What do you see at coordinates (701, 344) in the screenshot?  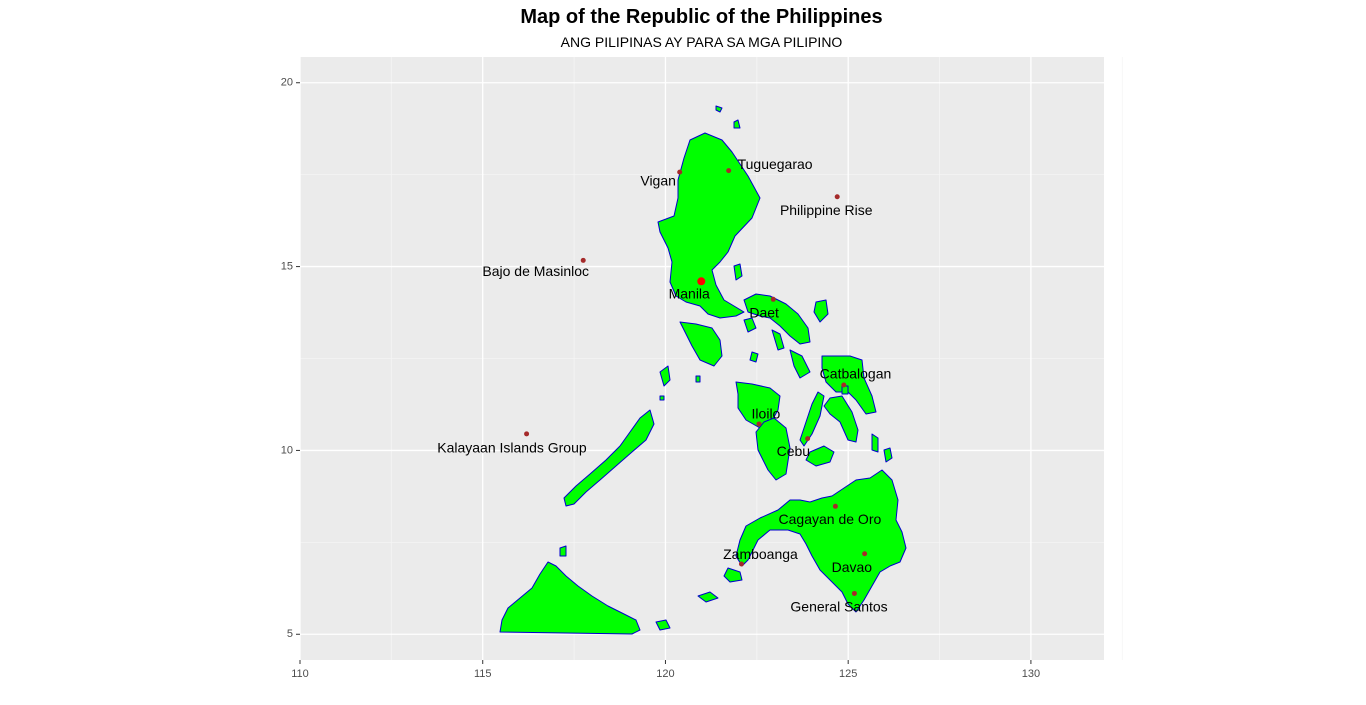 I see `island-mindoro` at bounding box center [701, 344].